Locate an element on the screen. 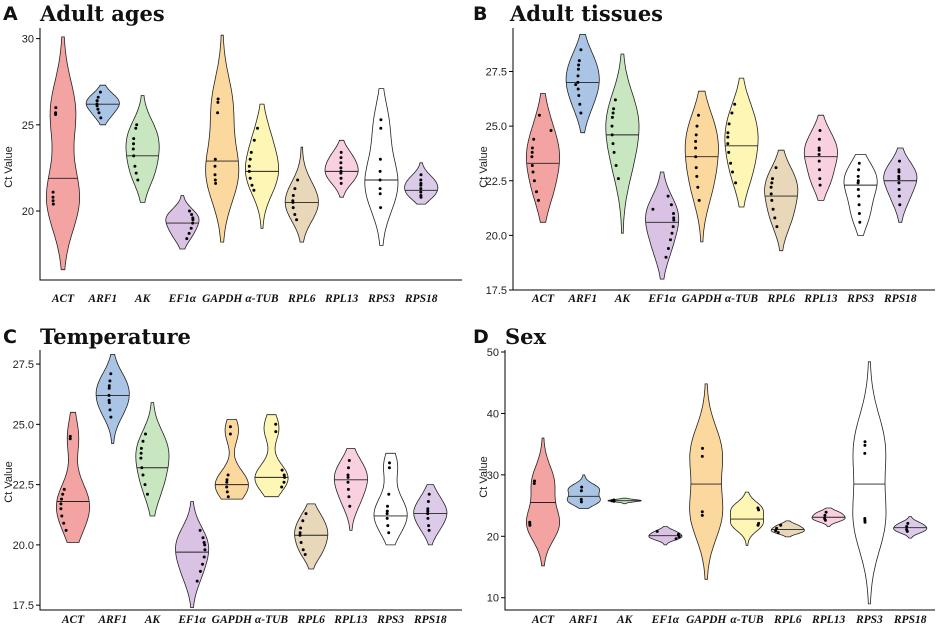 The width and height of the screenshot is (941, 630). x-tick-label: α-TUB is located at coordinates (742, 299).